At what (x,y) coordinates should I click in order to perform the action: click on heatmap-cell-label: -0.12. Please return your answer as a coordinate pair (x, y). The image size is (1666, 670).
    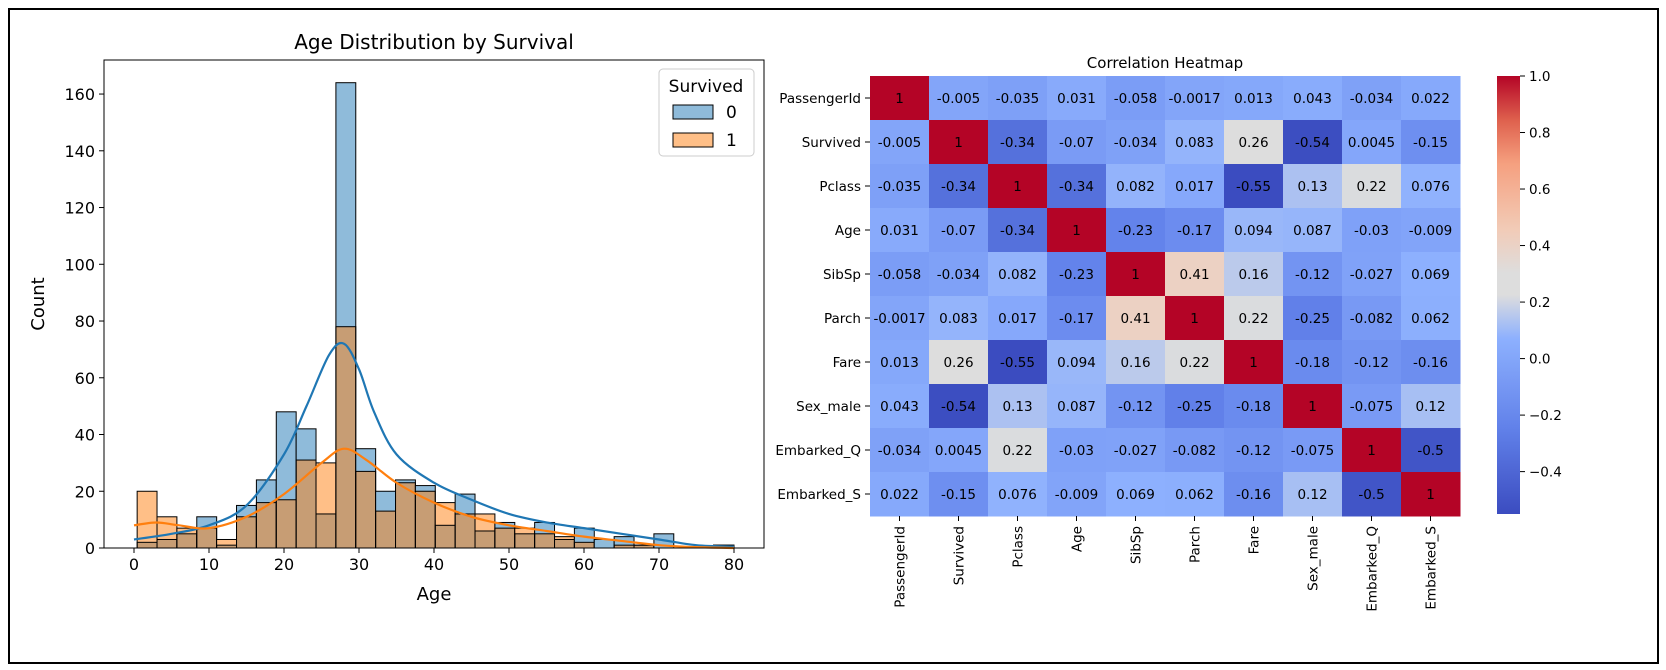
    Looking at the image, I should click on (1253, 451).